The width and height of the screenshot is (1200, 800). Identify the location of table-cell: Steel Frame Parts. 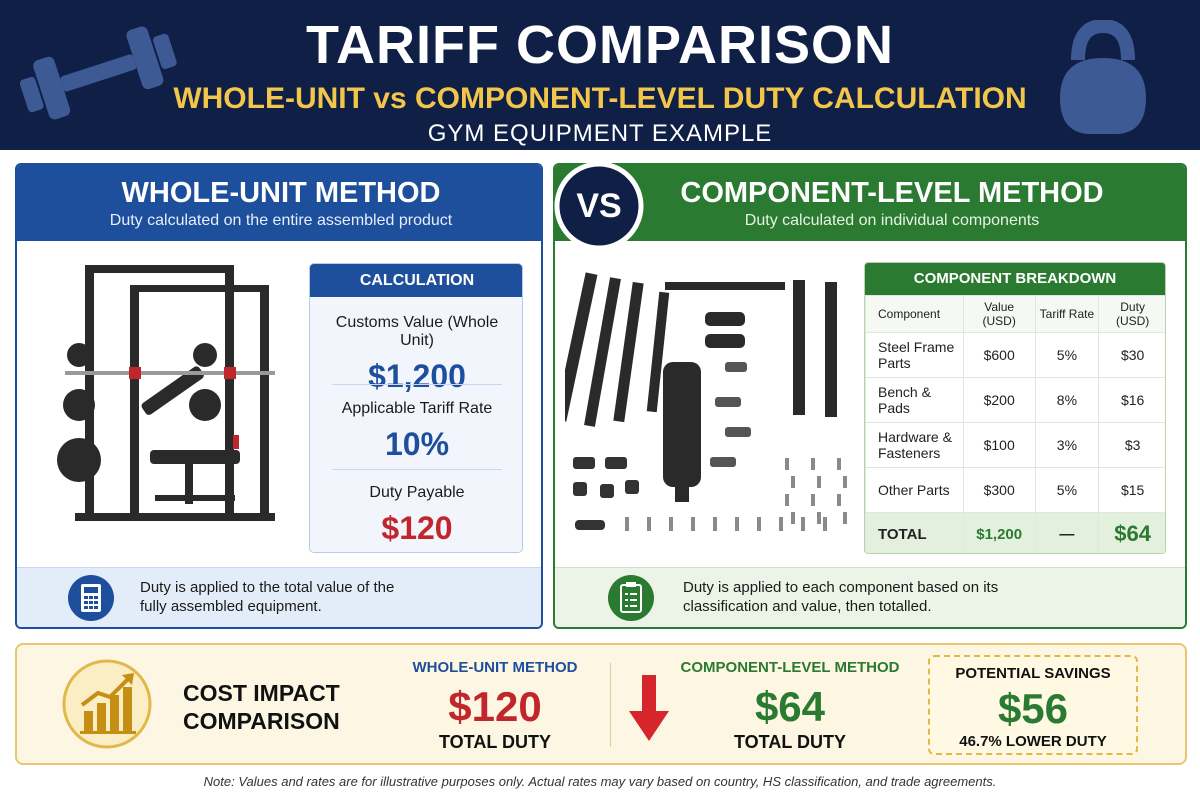
(914, 355).